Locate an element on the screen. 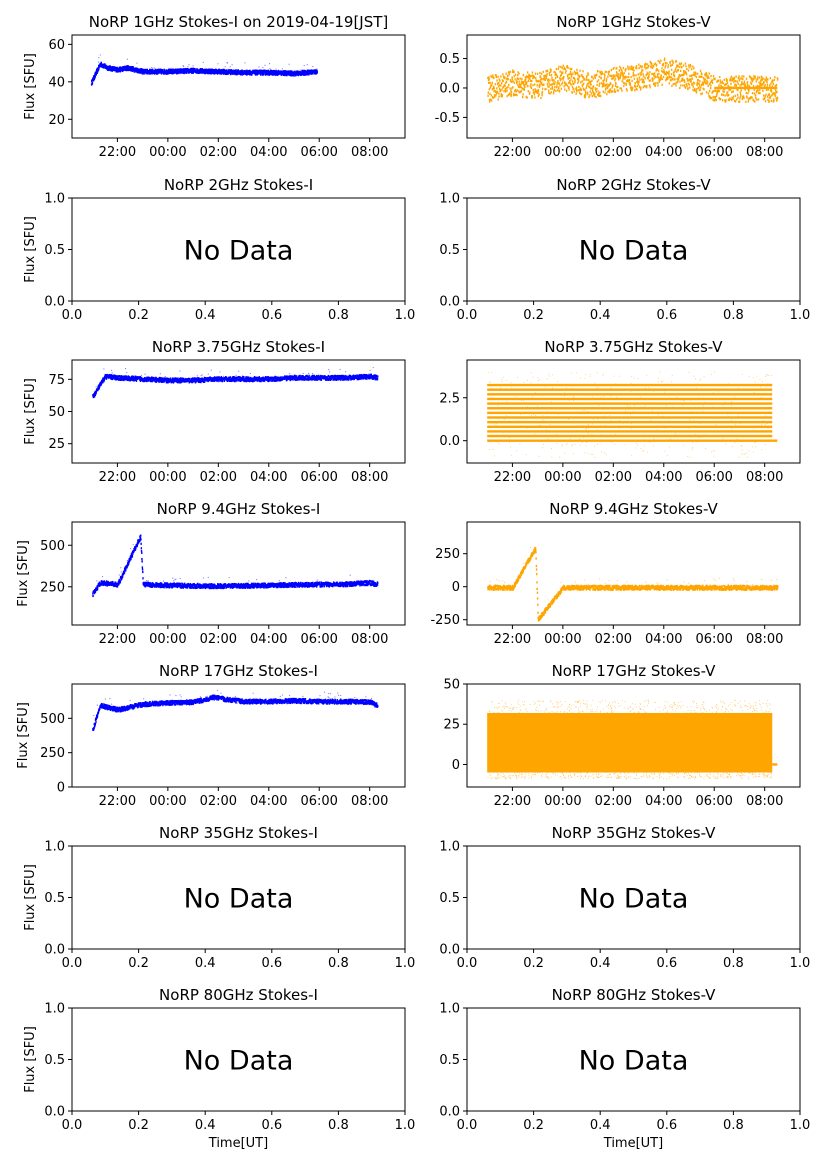 This screenshot has width=827, height=1169. x-tick-label: 08:00 is located at coordinates (369, 477).